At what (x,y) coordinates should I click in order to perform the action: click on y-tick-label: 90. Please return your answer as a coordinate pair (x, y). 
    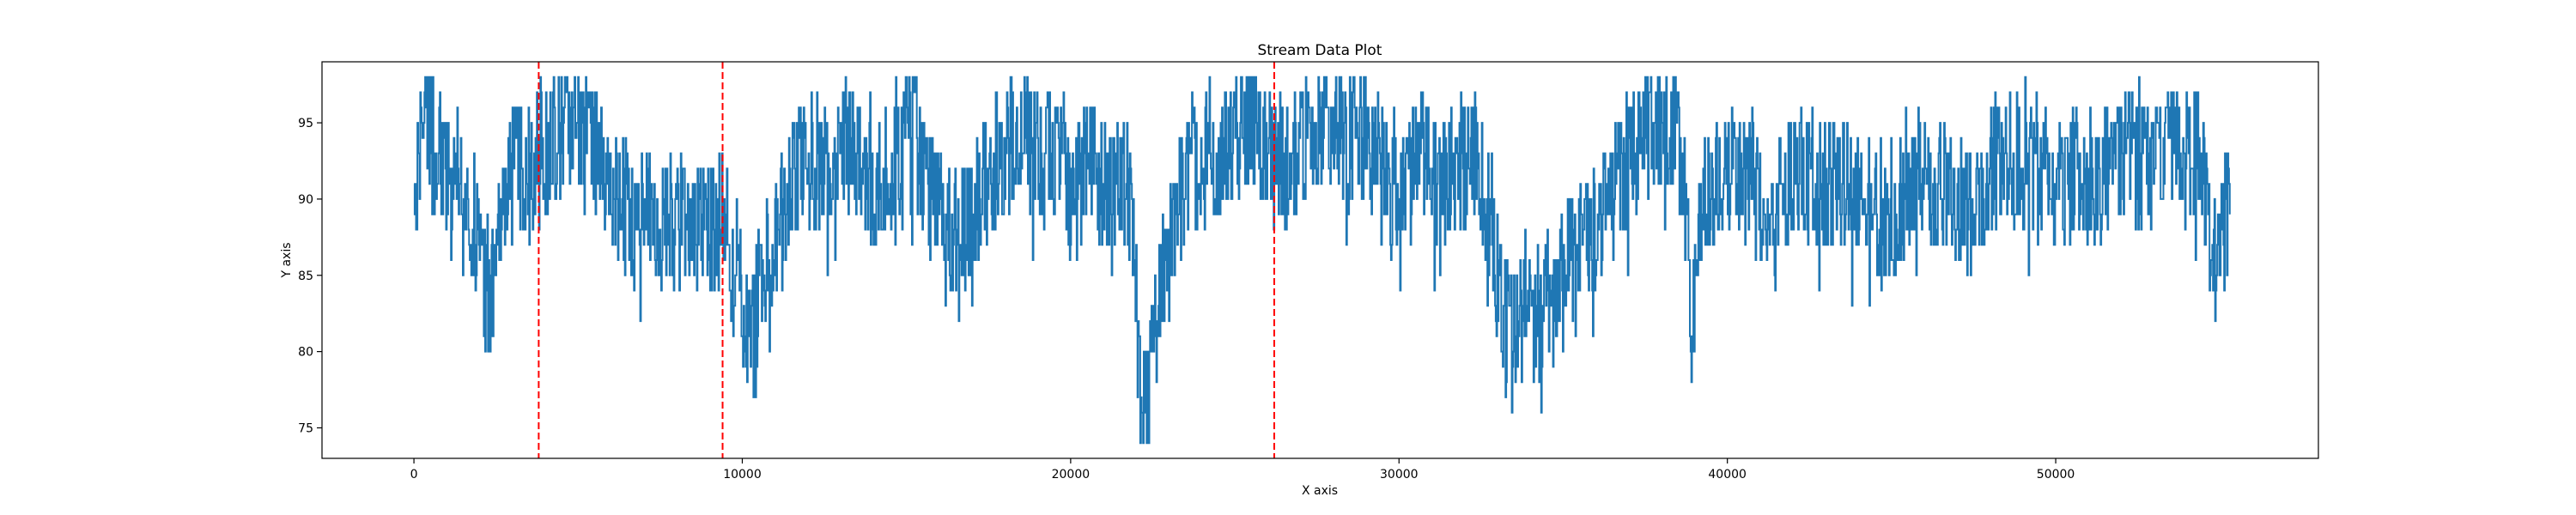
    Looking at the image, I should click on (305, 200).